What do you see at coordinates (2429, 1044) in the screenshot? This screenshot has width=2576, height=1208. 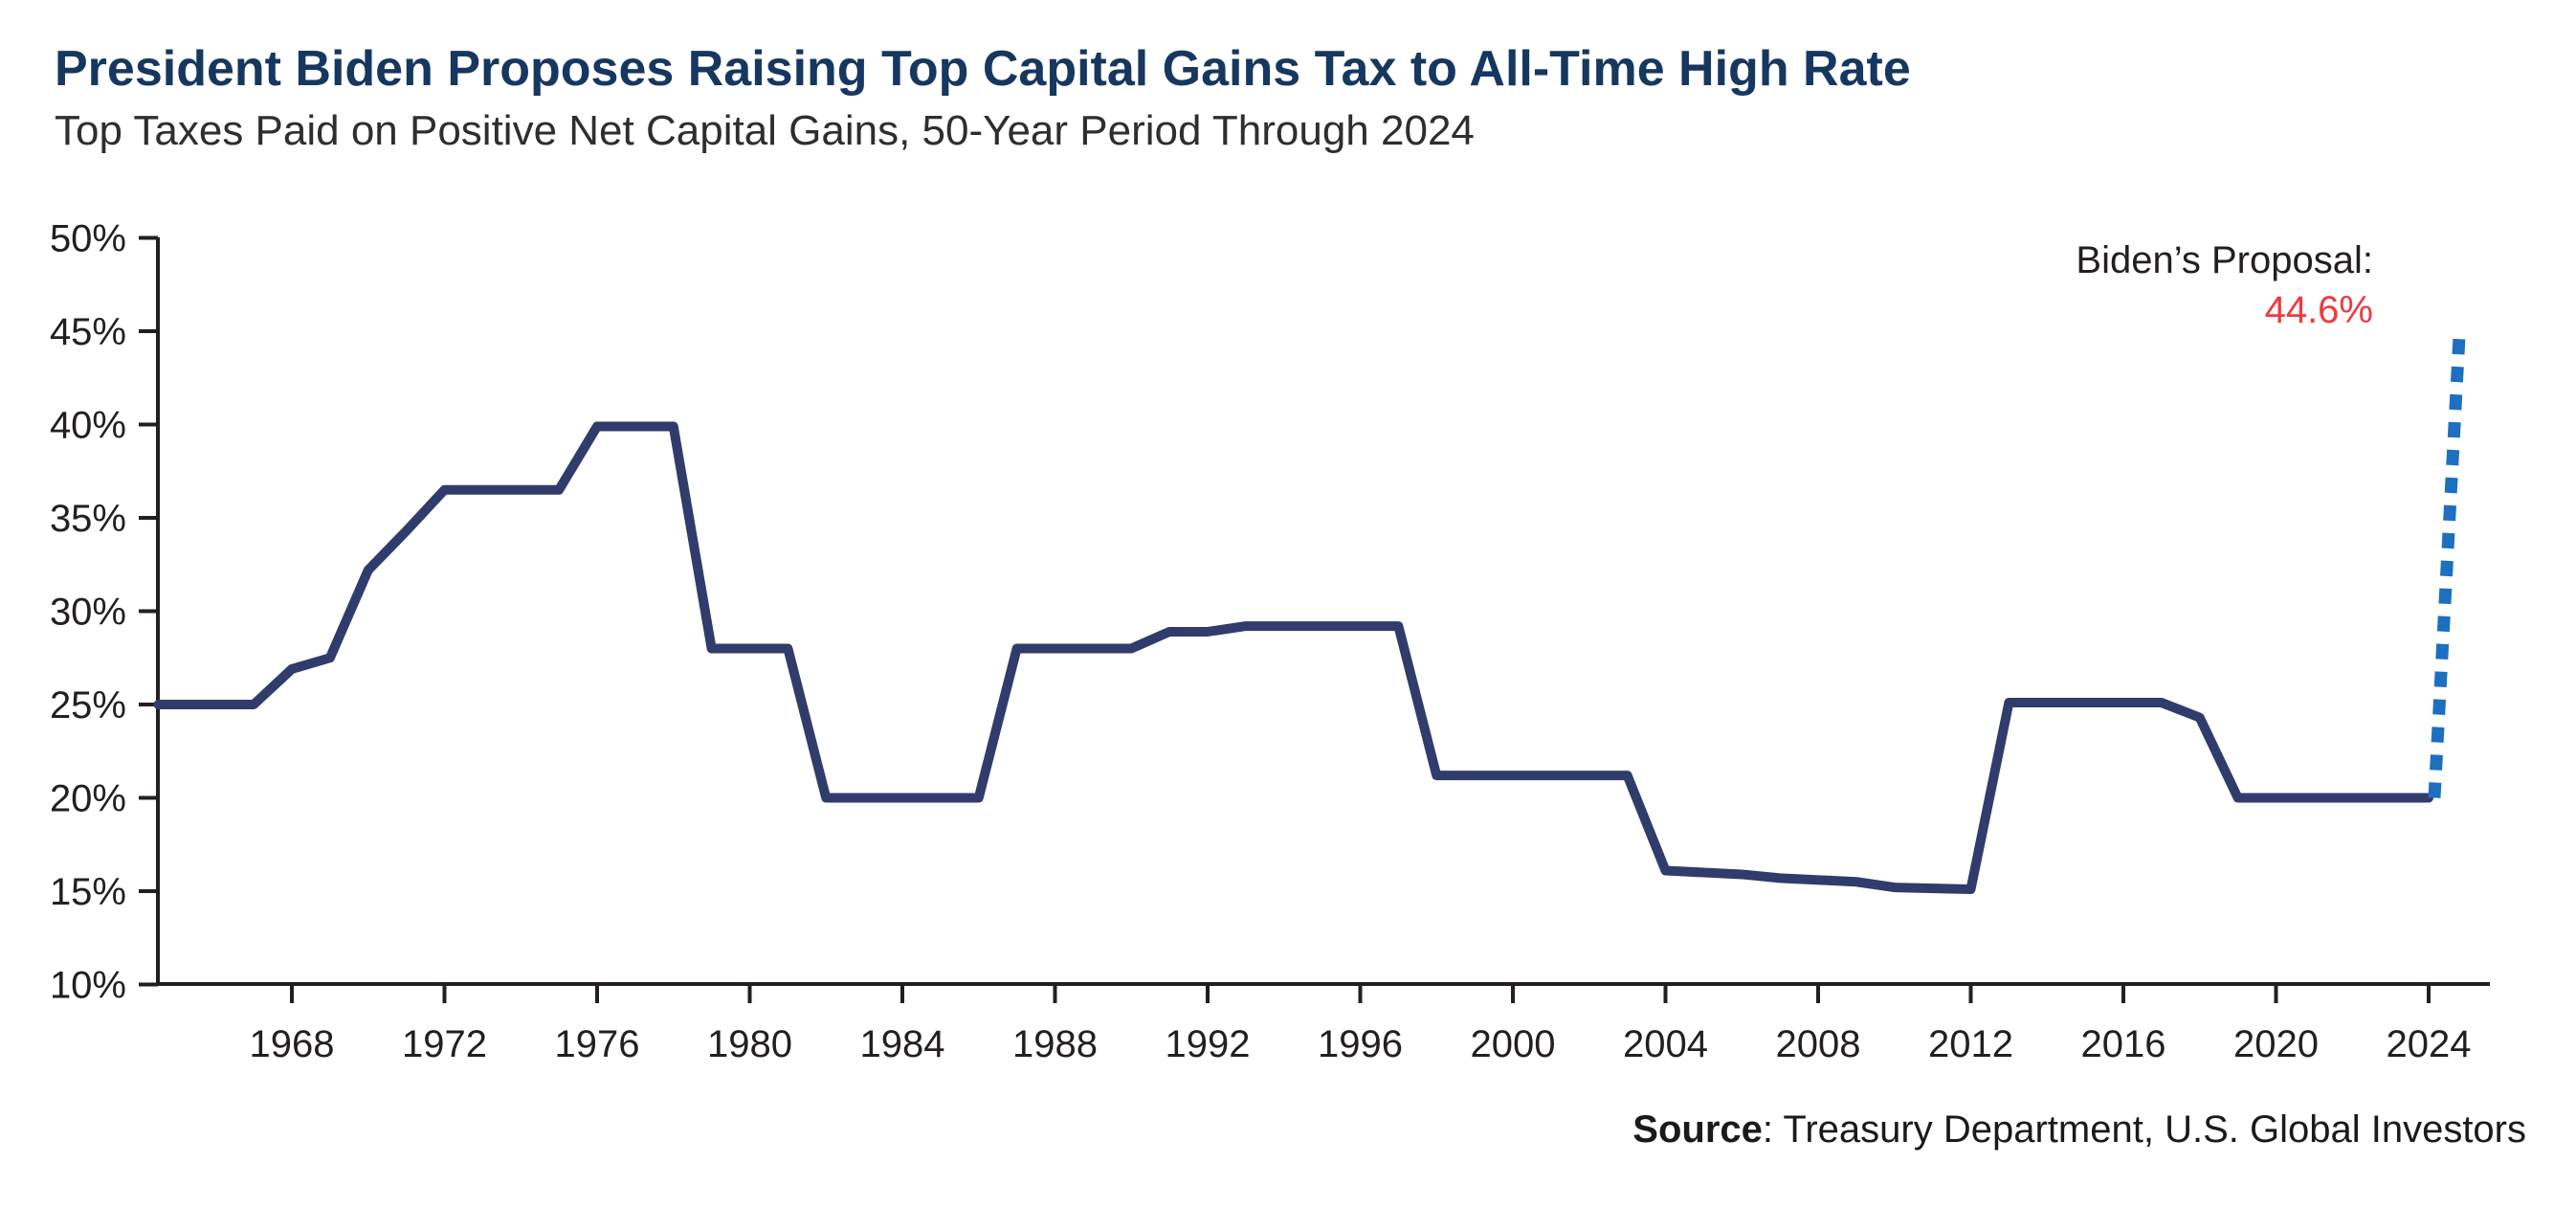 I see `x-tick-label: 2024` at bounding box center [2429, 1044].